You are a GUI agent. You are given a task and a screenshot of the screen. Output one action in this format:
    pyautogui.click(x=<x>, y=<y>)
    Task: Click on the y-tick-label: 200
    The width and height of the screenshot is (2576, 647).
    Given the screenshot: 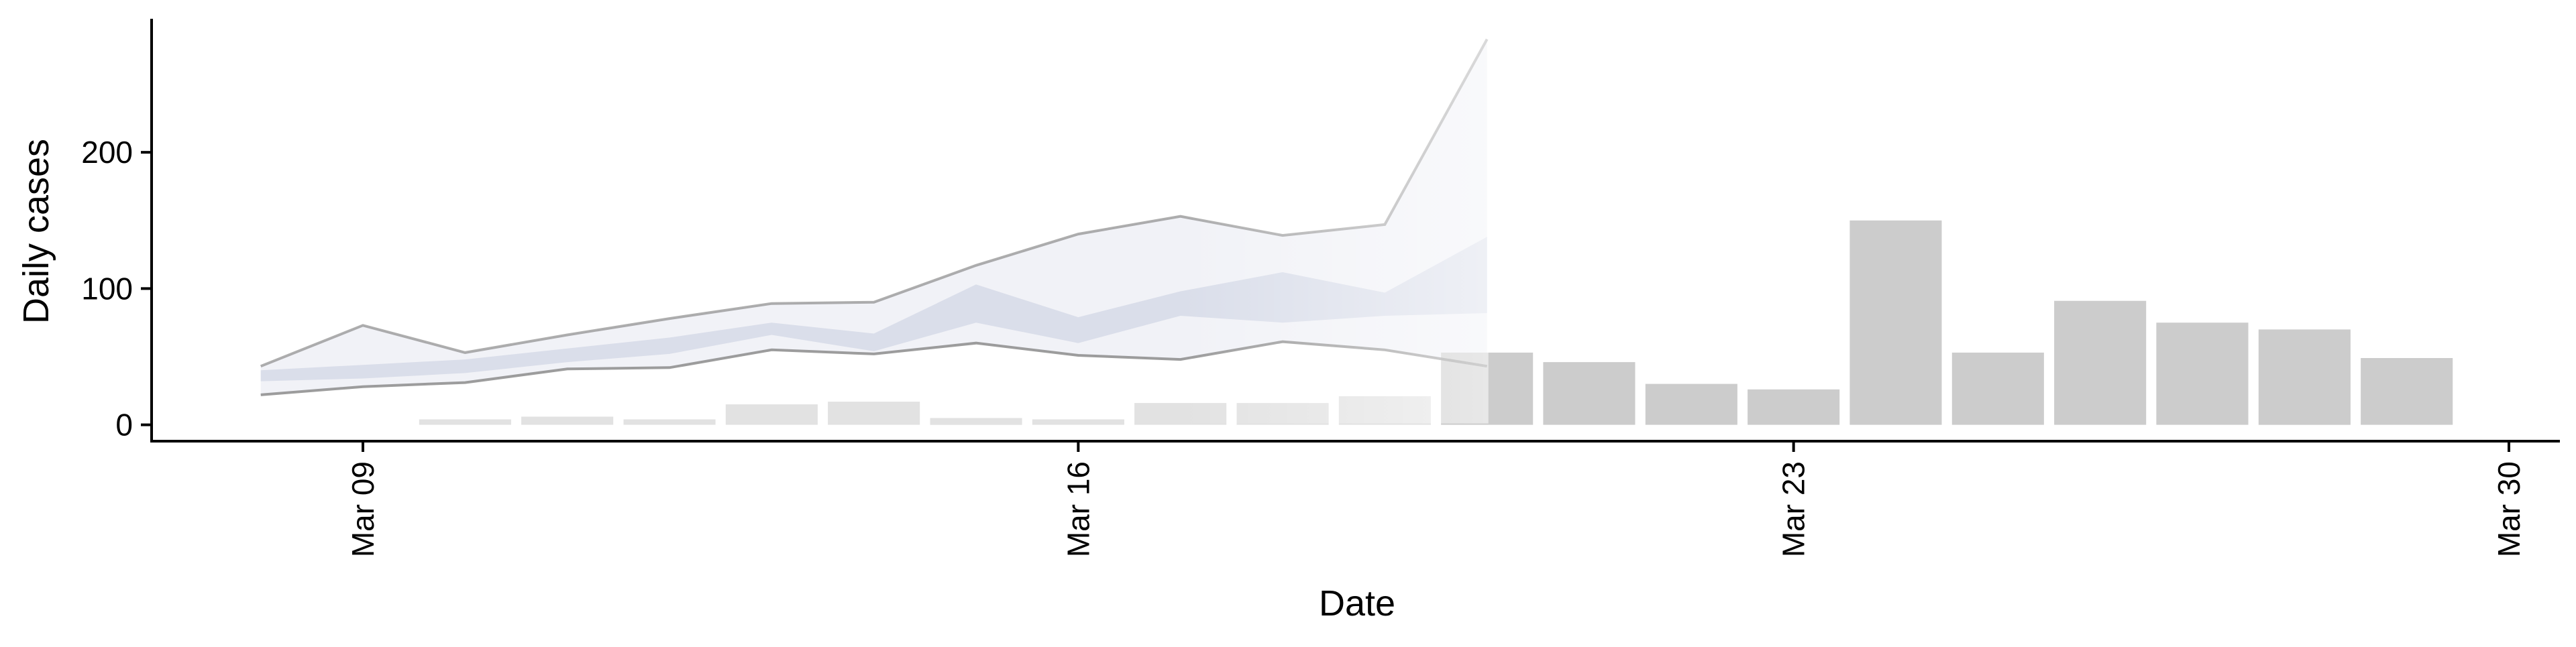 What is the action you would take?
    pyautogui.click(x=107, y=152)
    